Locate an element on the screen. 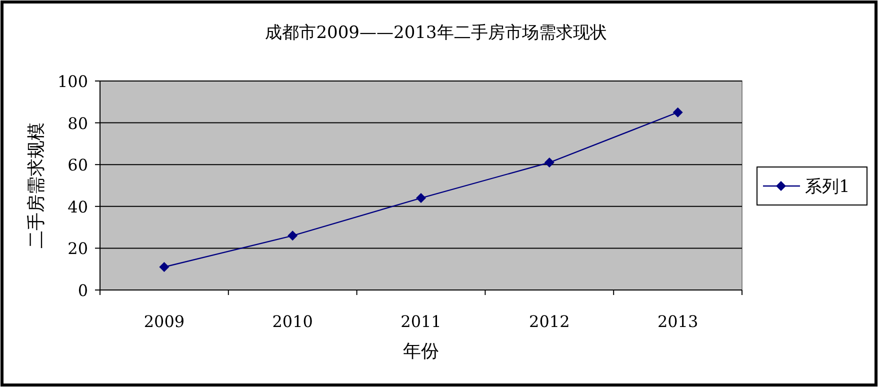 Image resolution: width=878 pixels, height=387 pixels. y-tick-label: 80 is located at coordinates (78, 123).